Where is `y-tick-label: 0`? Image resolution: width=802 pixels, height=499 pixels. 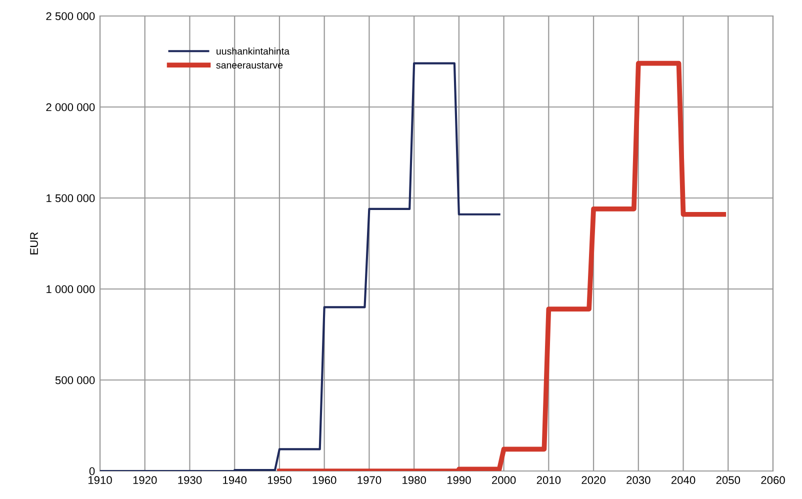
y-tick-label: 0 is located at coordinates (92, 471).